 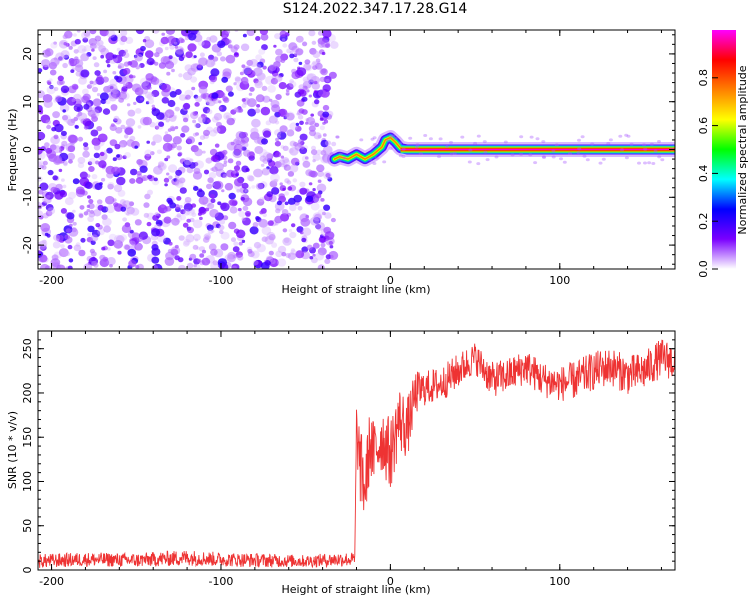 I want to click on snr-y-label: SNR (10 * v/v), so click(x=12, y=450).